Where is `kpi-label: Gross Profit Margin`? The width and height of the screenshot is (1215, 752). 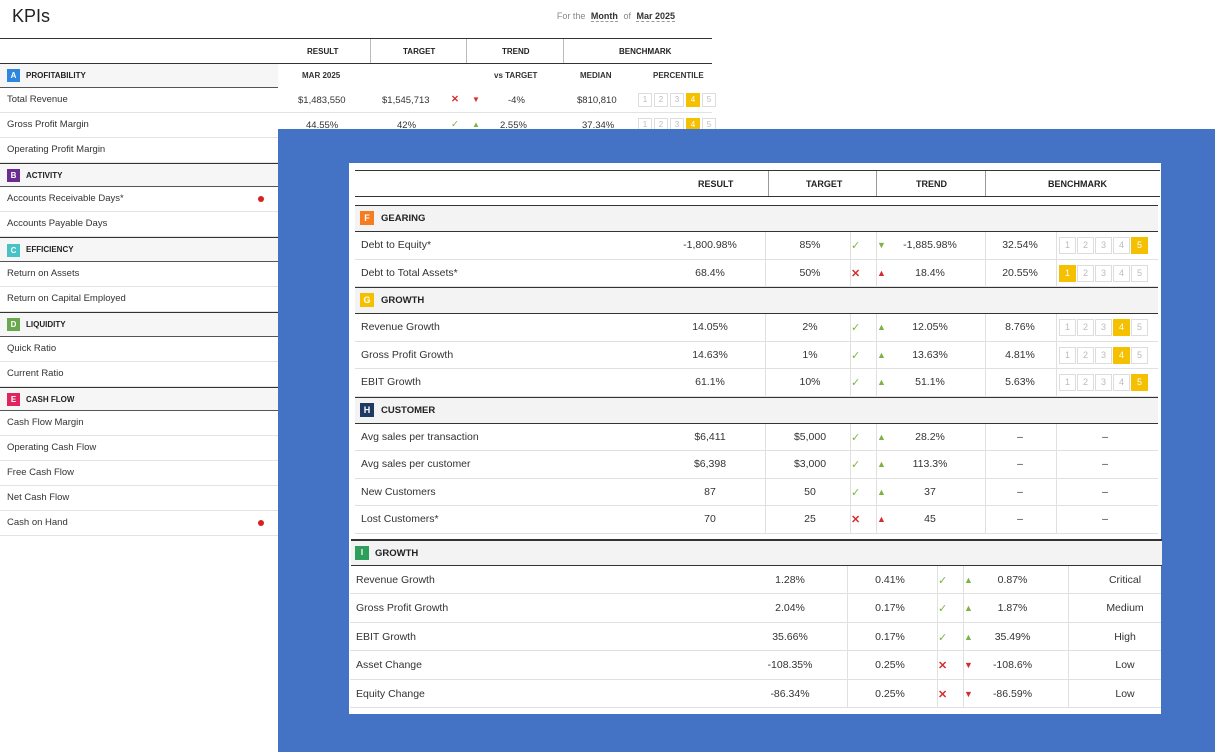
kpi-label: Gross Profit Margin is located at coordinates (48, 124).